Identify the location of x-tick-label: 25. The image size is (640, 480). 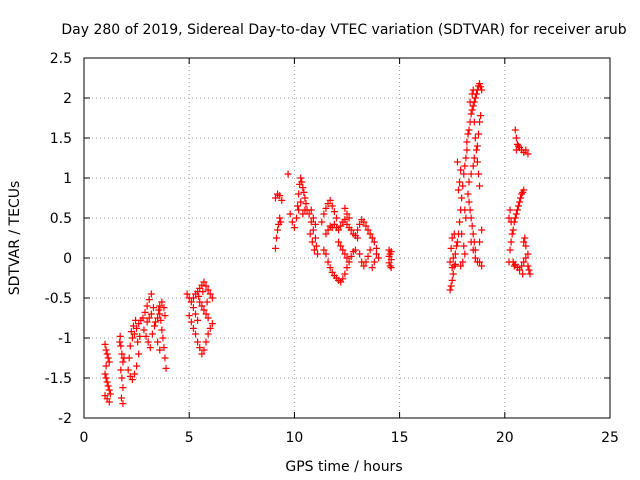
(610, 438).